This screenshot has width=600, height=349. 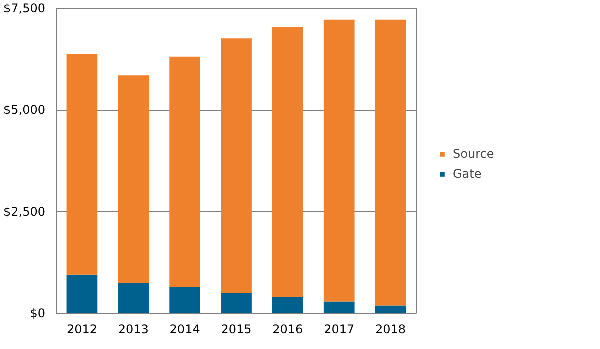 I want to click on y-tick-label: $2,500, so click(x=25, y=211).